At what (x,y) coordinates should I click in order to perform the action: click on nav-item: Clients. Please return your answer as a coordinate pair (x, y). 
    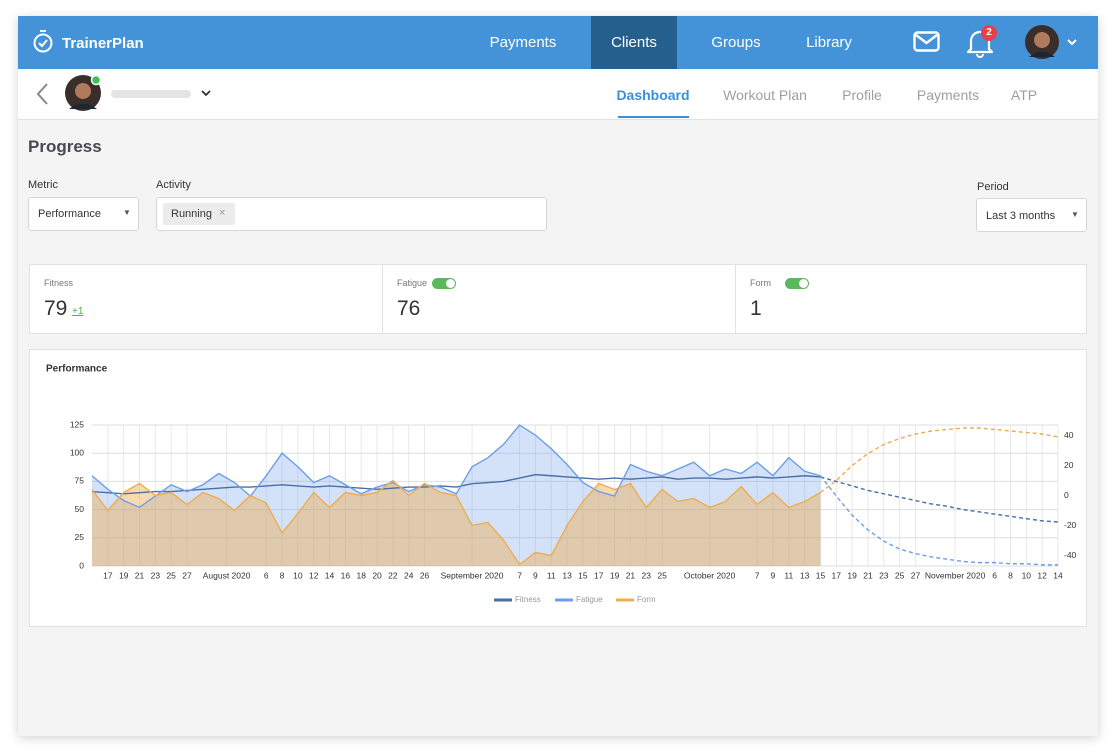
    Looking at the image, I should click on (634, 42).